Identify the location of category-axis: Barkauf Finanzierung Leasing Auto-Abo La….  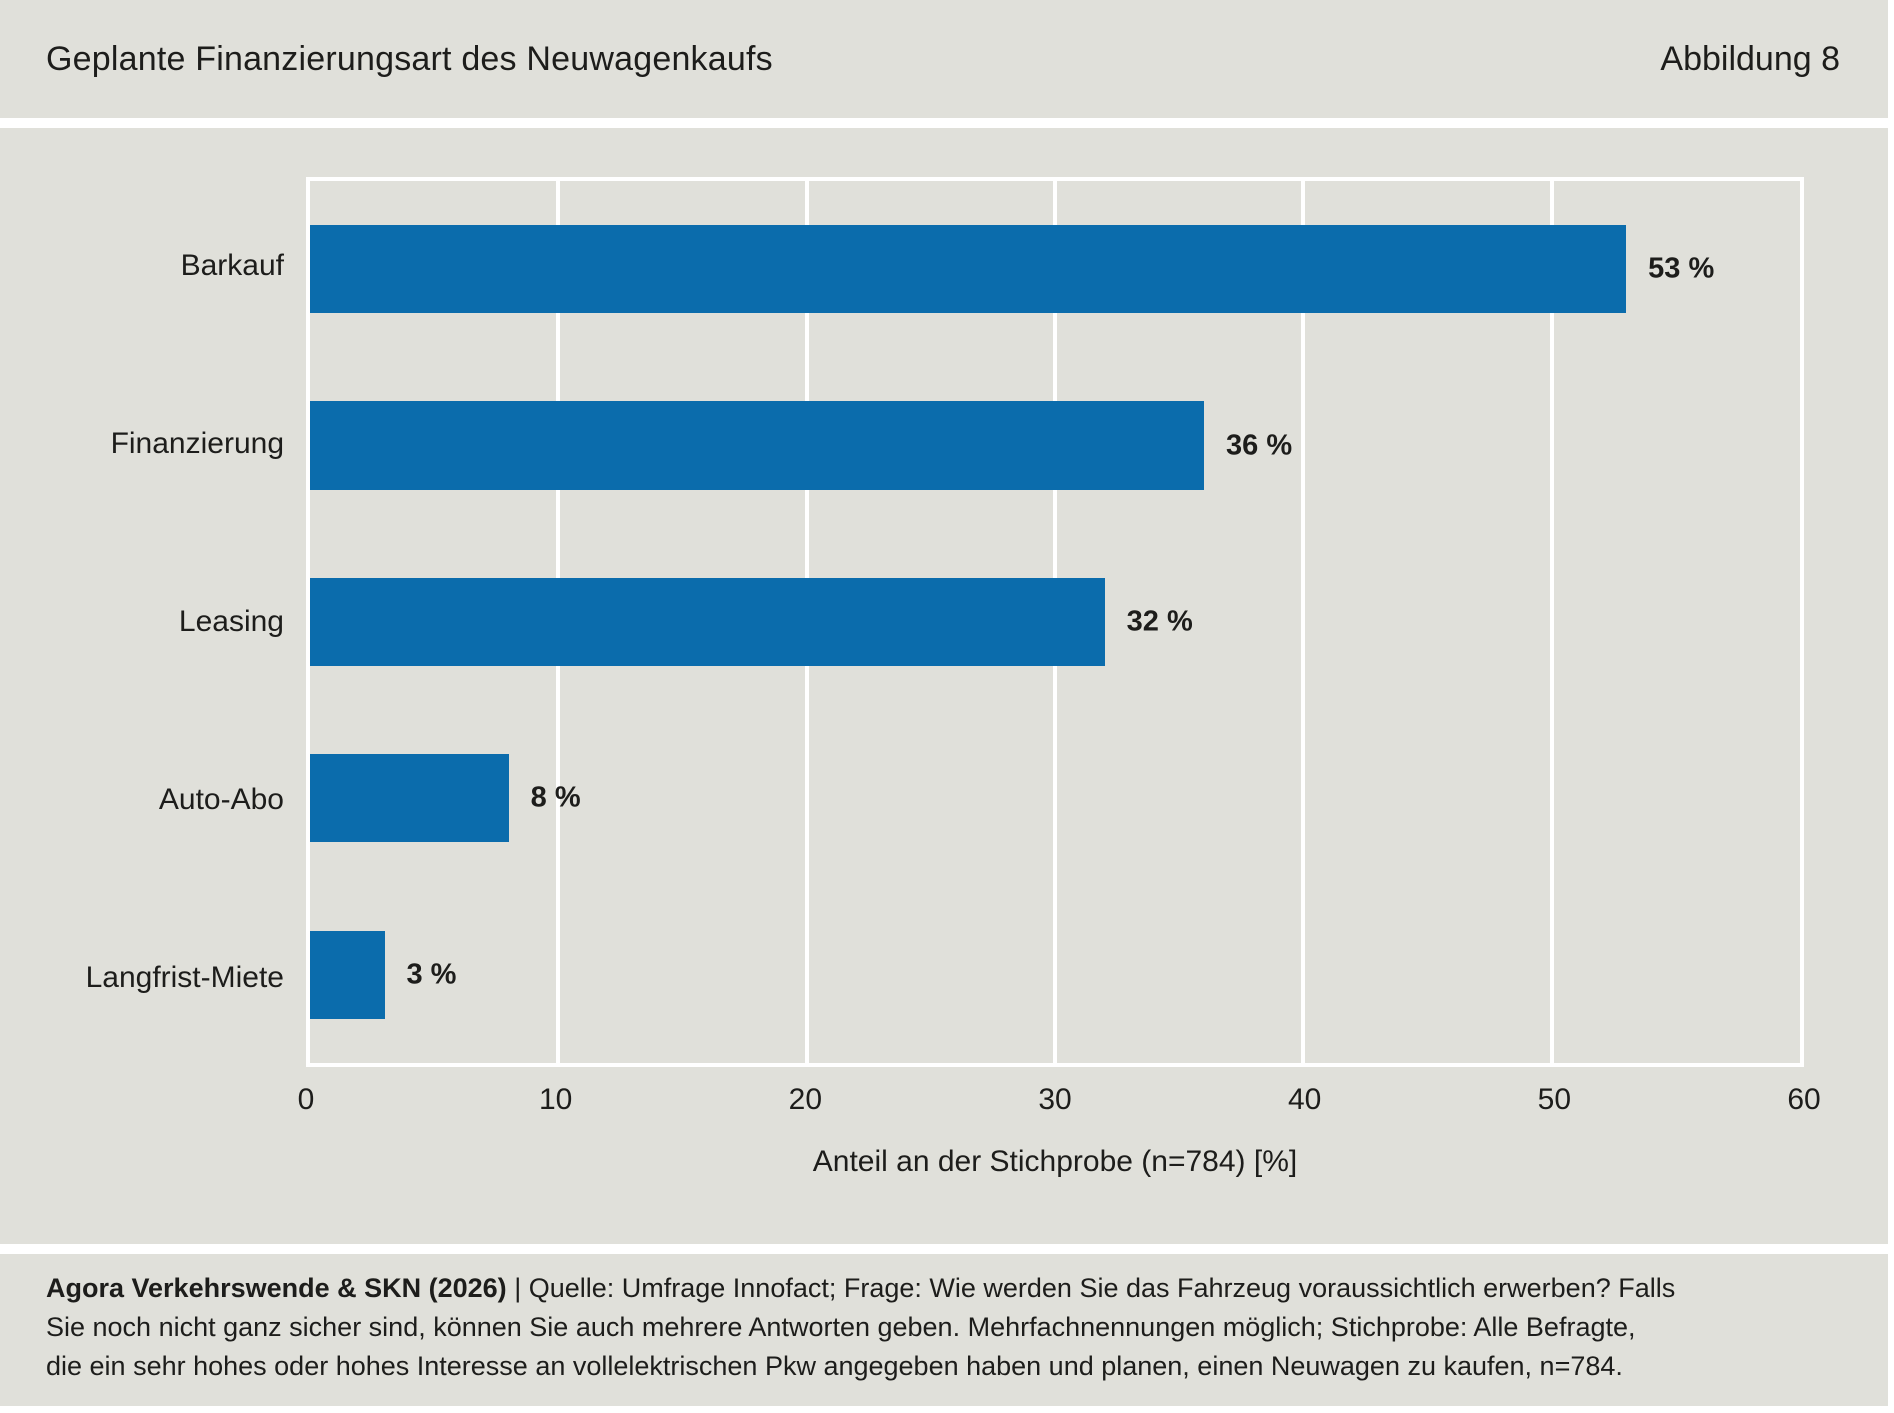
(153, 622).